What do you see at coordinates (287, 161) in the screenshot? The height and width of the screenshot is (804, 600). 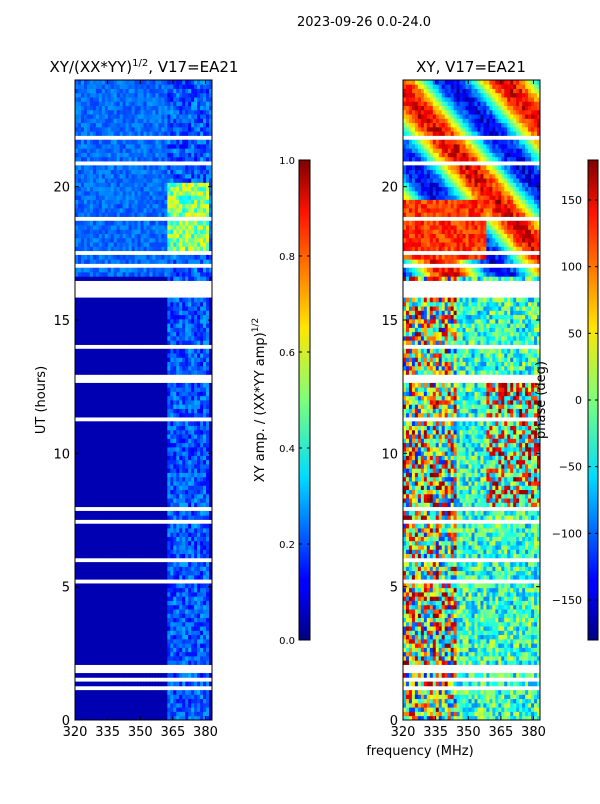 I see `colorbar-tick-label: 1.0` at bounding box center [287, 161].